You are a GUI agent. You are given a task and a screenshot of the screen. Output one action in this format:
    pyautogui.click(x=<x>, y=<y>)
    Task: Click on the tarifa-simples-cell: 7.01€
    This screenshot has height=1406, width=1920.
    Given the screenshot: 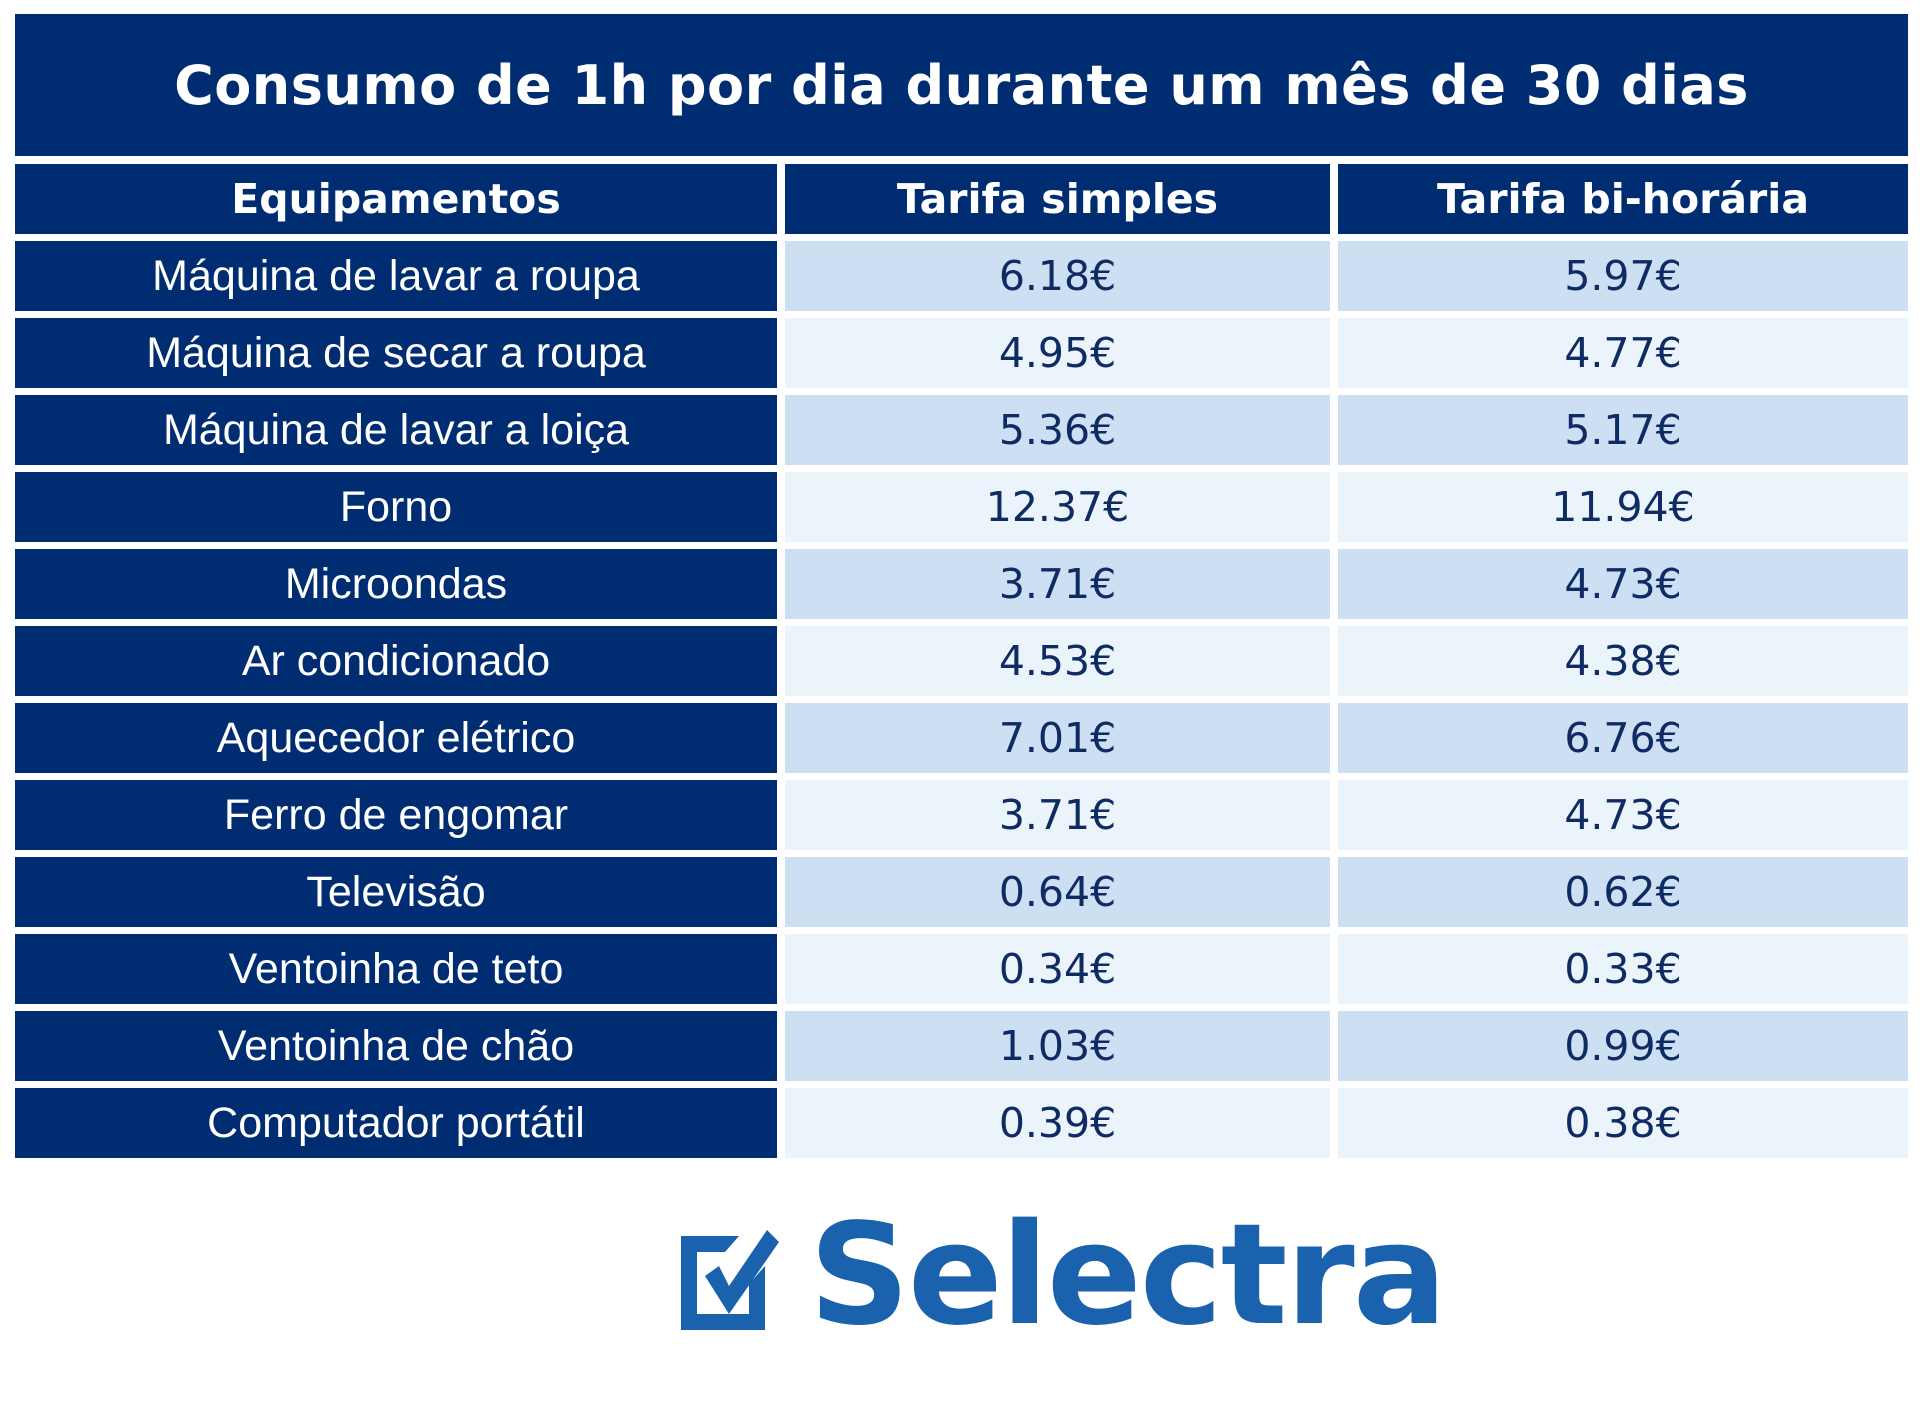 What is the action you would take?
    pyautogui.click(x=1057, y=738)
    